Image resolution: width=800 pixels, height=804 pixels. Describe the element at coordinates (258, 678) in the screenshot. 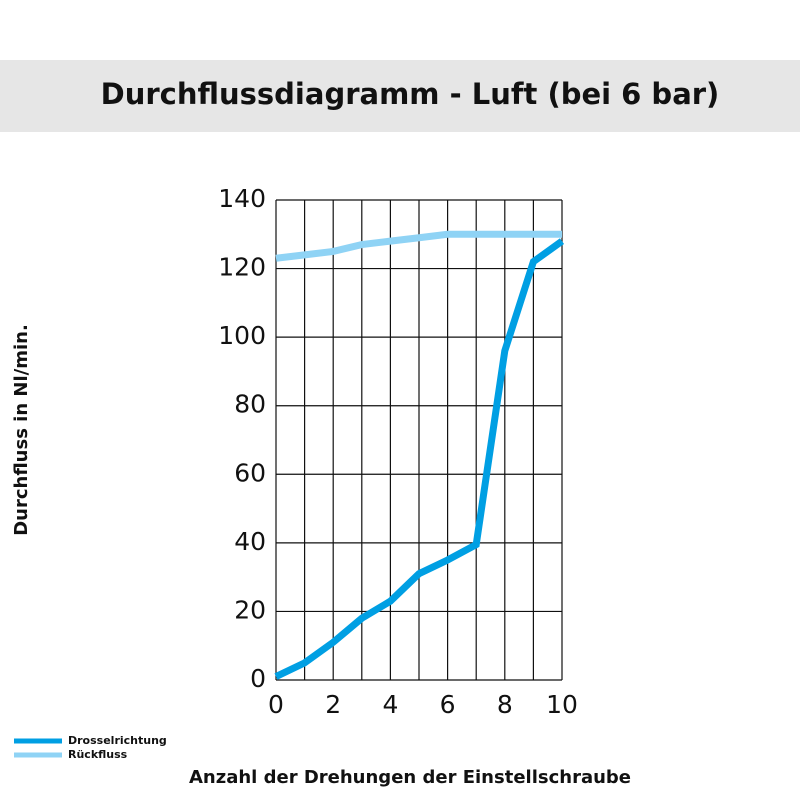

I see `y-tick-label: 0` at that location.